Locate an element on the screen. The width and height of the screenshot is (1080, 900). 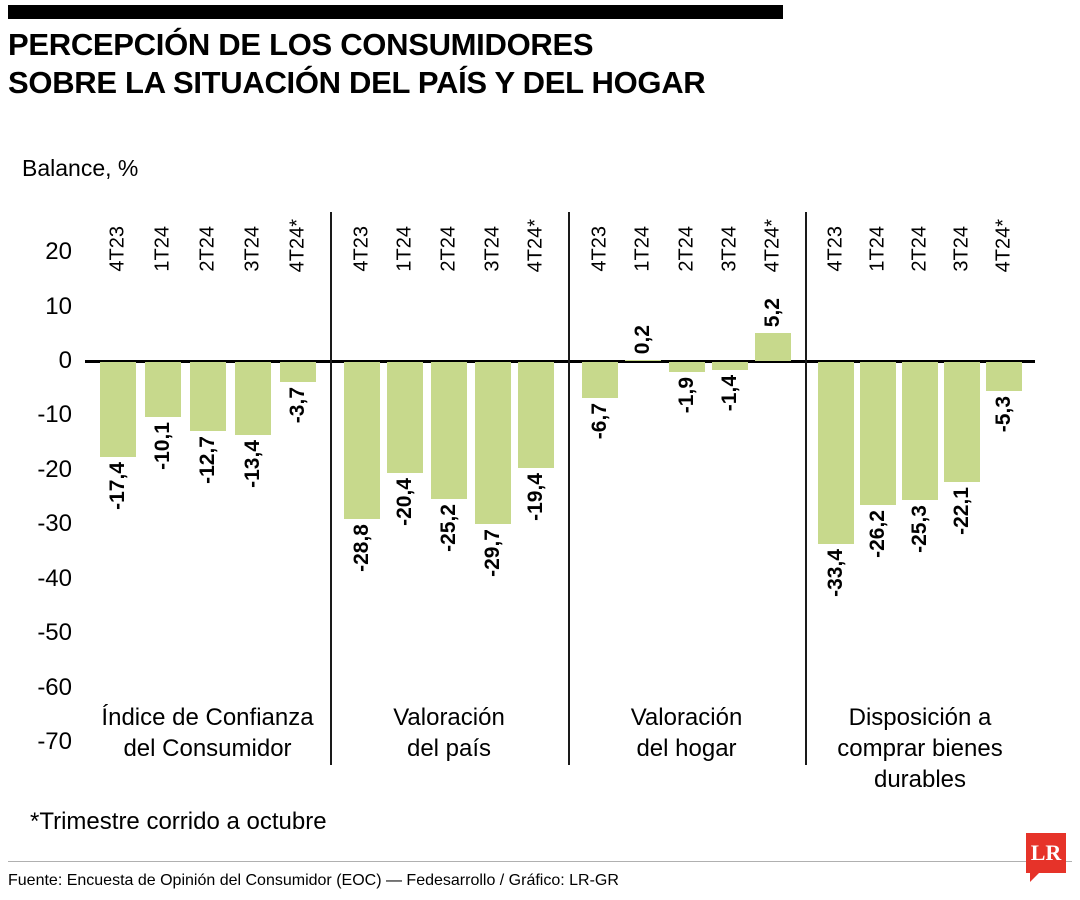
bar-value-label: -28,8 is located at coordinates (361, 547).